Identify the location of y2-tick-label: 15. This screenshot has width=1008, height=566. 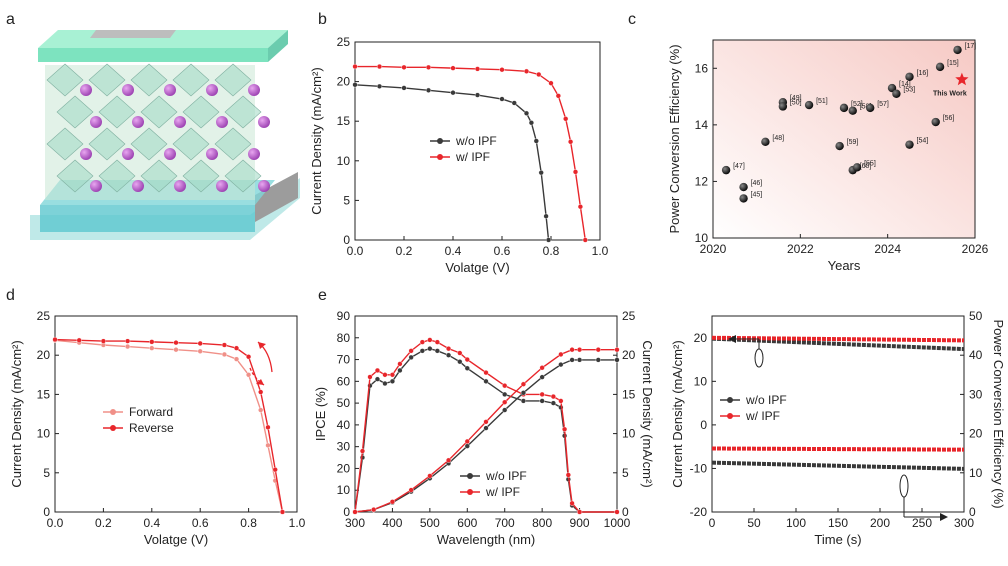
(629, 394).